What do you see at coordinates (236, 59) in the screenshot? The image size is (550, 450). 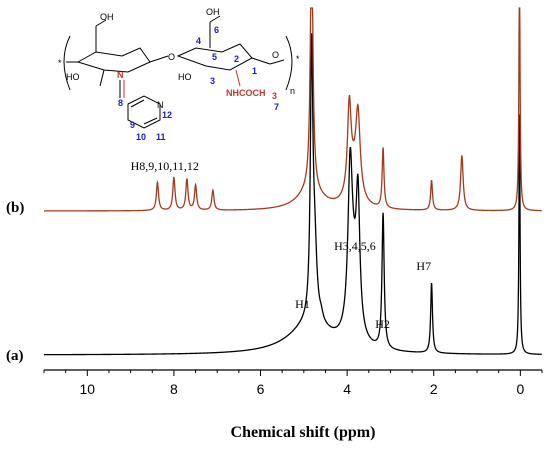 I see `atom-number: 2` at bounding box center [236, 59].